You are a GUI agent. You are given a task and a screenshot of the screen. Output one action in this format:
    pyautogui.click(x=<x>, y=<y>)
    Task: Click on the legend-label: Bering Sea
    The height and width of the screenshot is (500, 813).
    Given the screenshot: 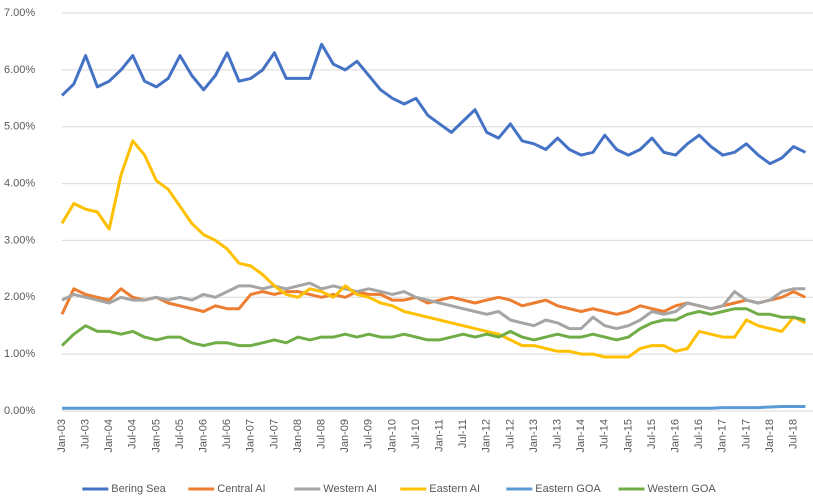 What is the action you would take?
    pyautogui.click(x=138, y=489)
    